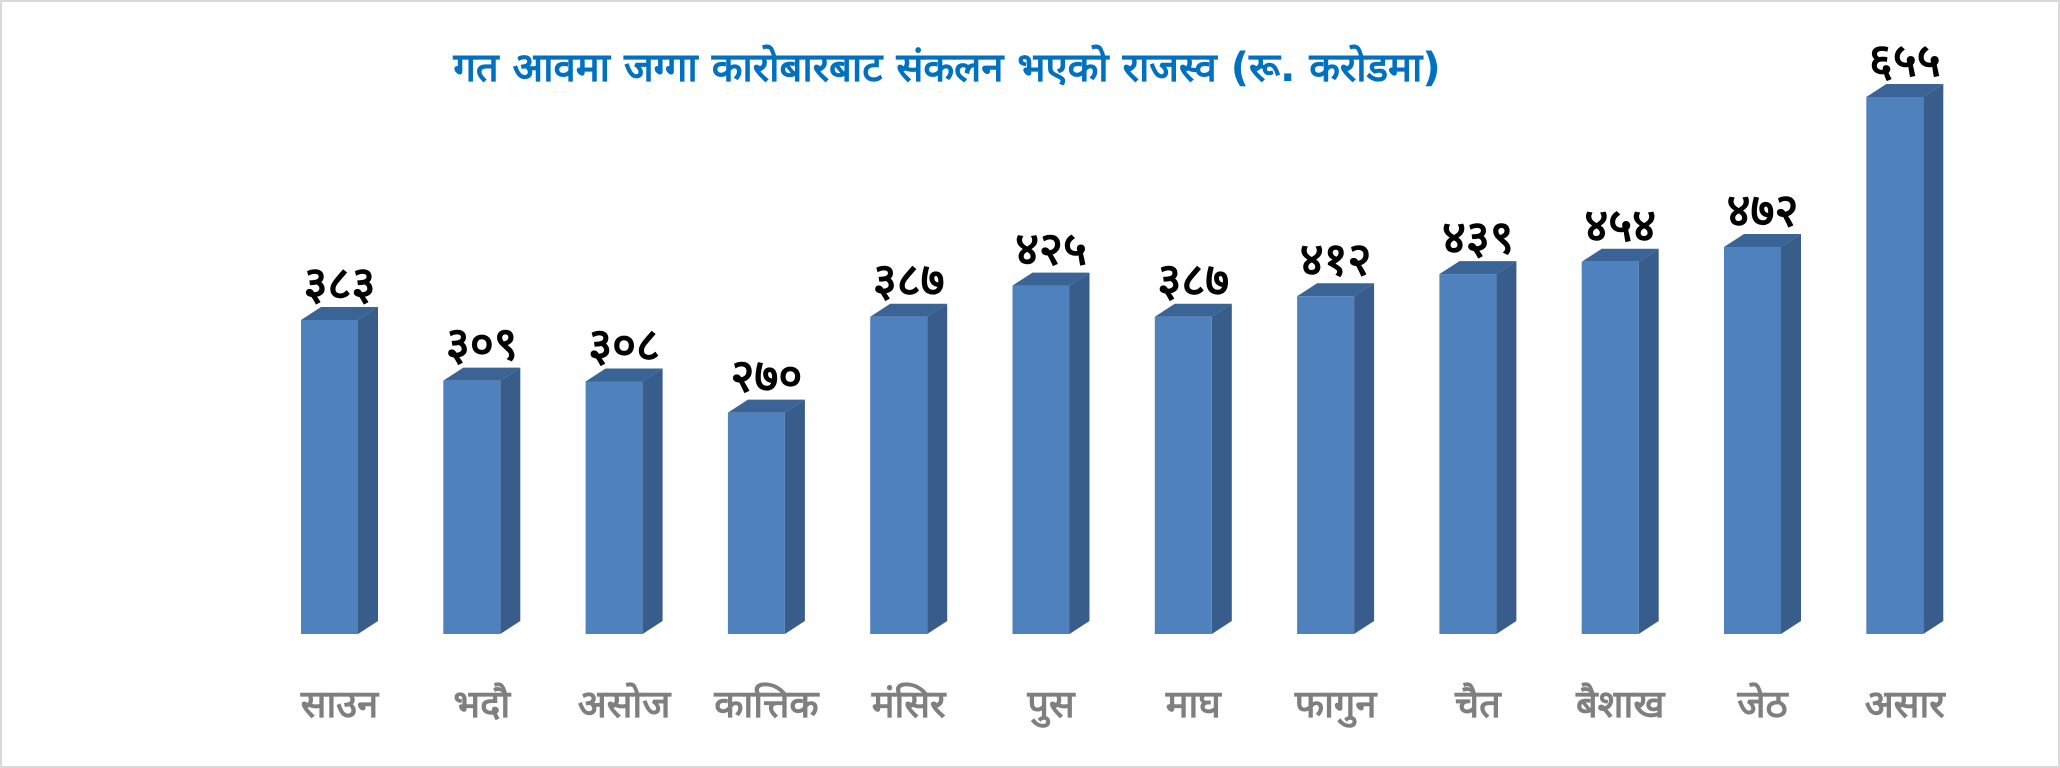 The image size is (2060, 768). What do you see at coordinates (624, 344) in the screenshot?
I see `value-label: ३०८` at bounding box center [624, 344].